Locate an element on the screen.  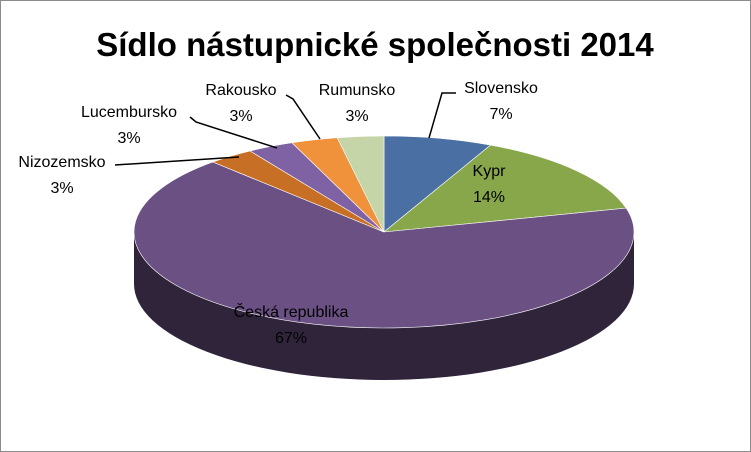
slice-label-0: Slovensko is located at coordinates (501, 88).